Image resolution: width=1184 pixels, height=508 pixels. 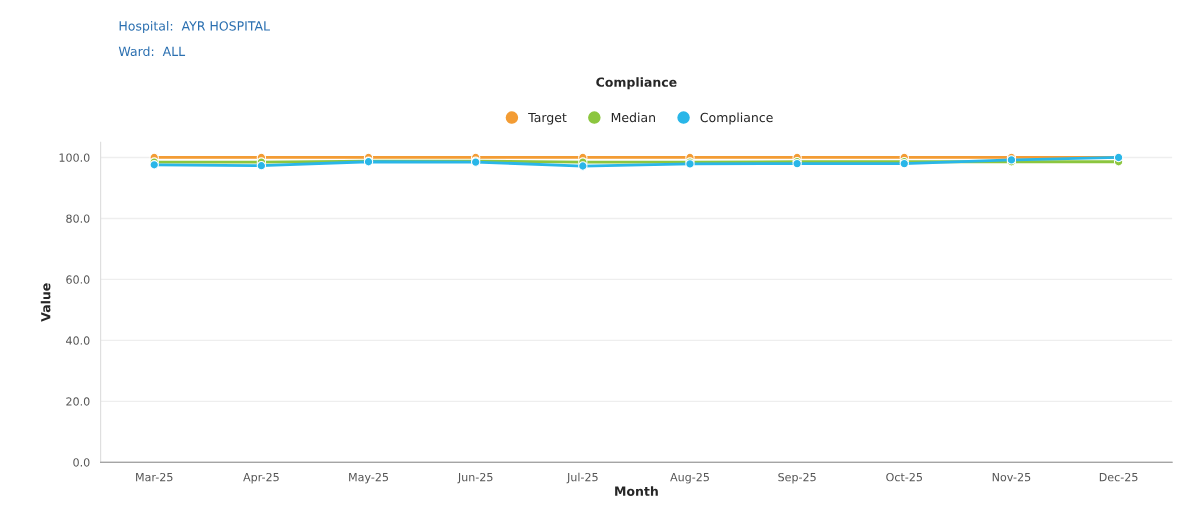 What do you see at coordinates (78, 340) in the screenshot?
I see `y-tick-label: 40.0` at bounding box center [78, 340].